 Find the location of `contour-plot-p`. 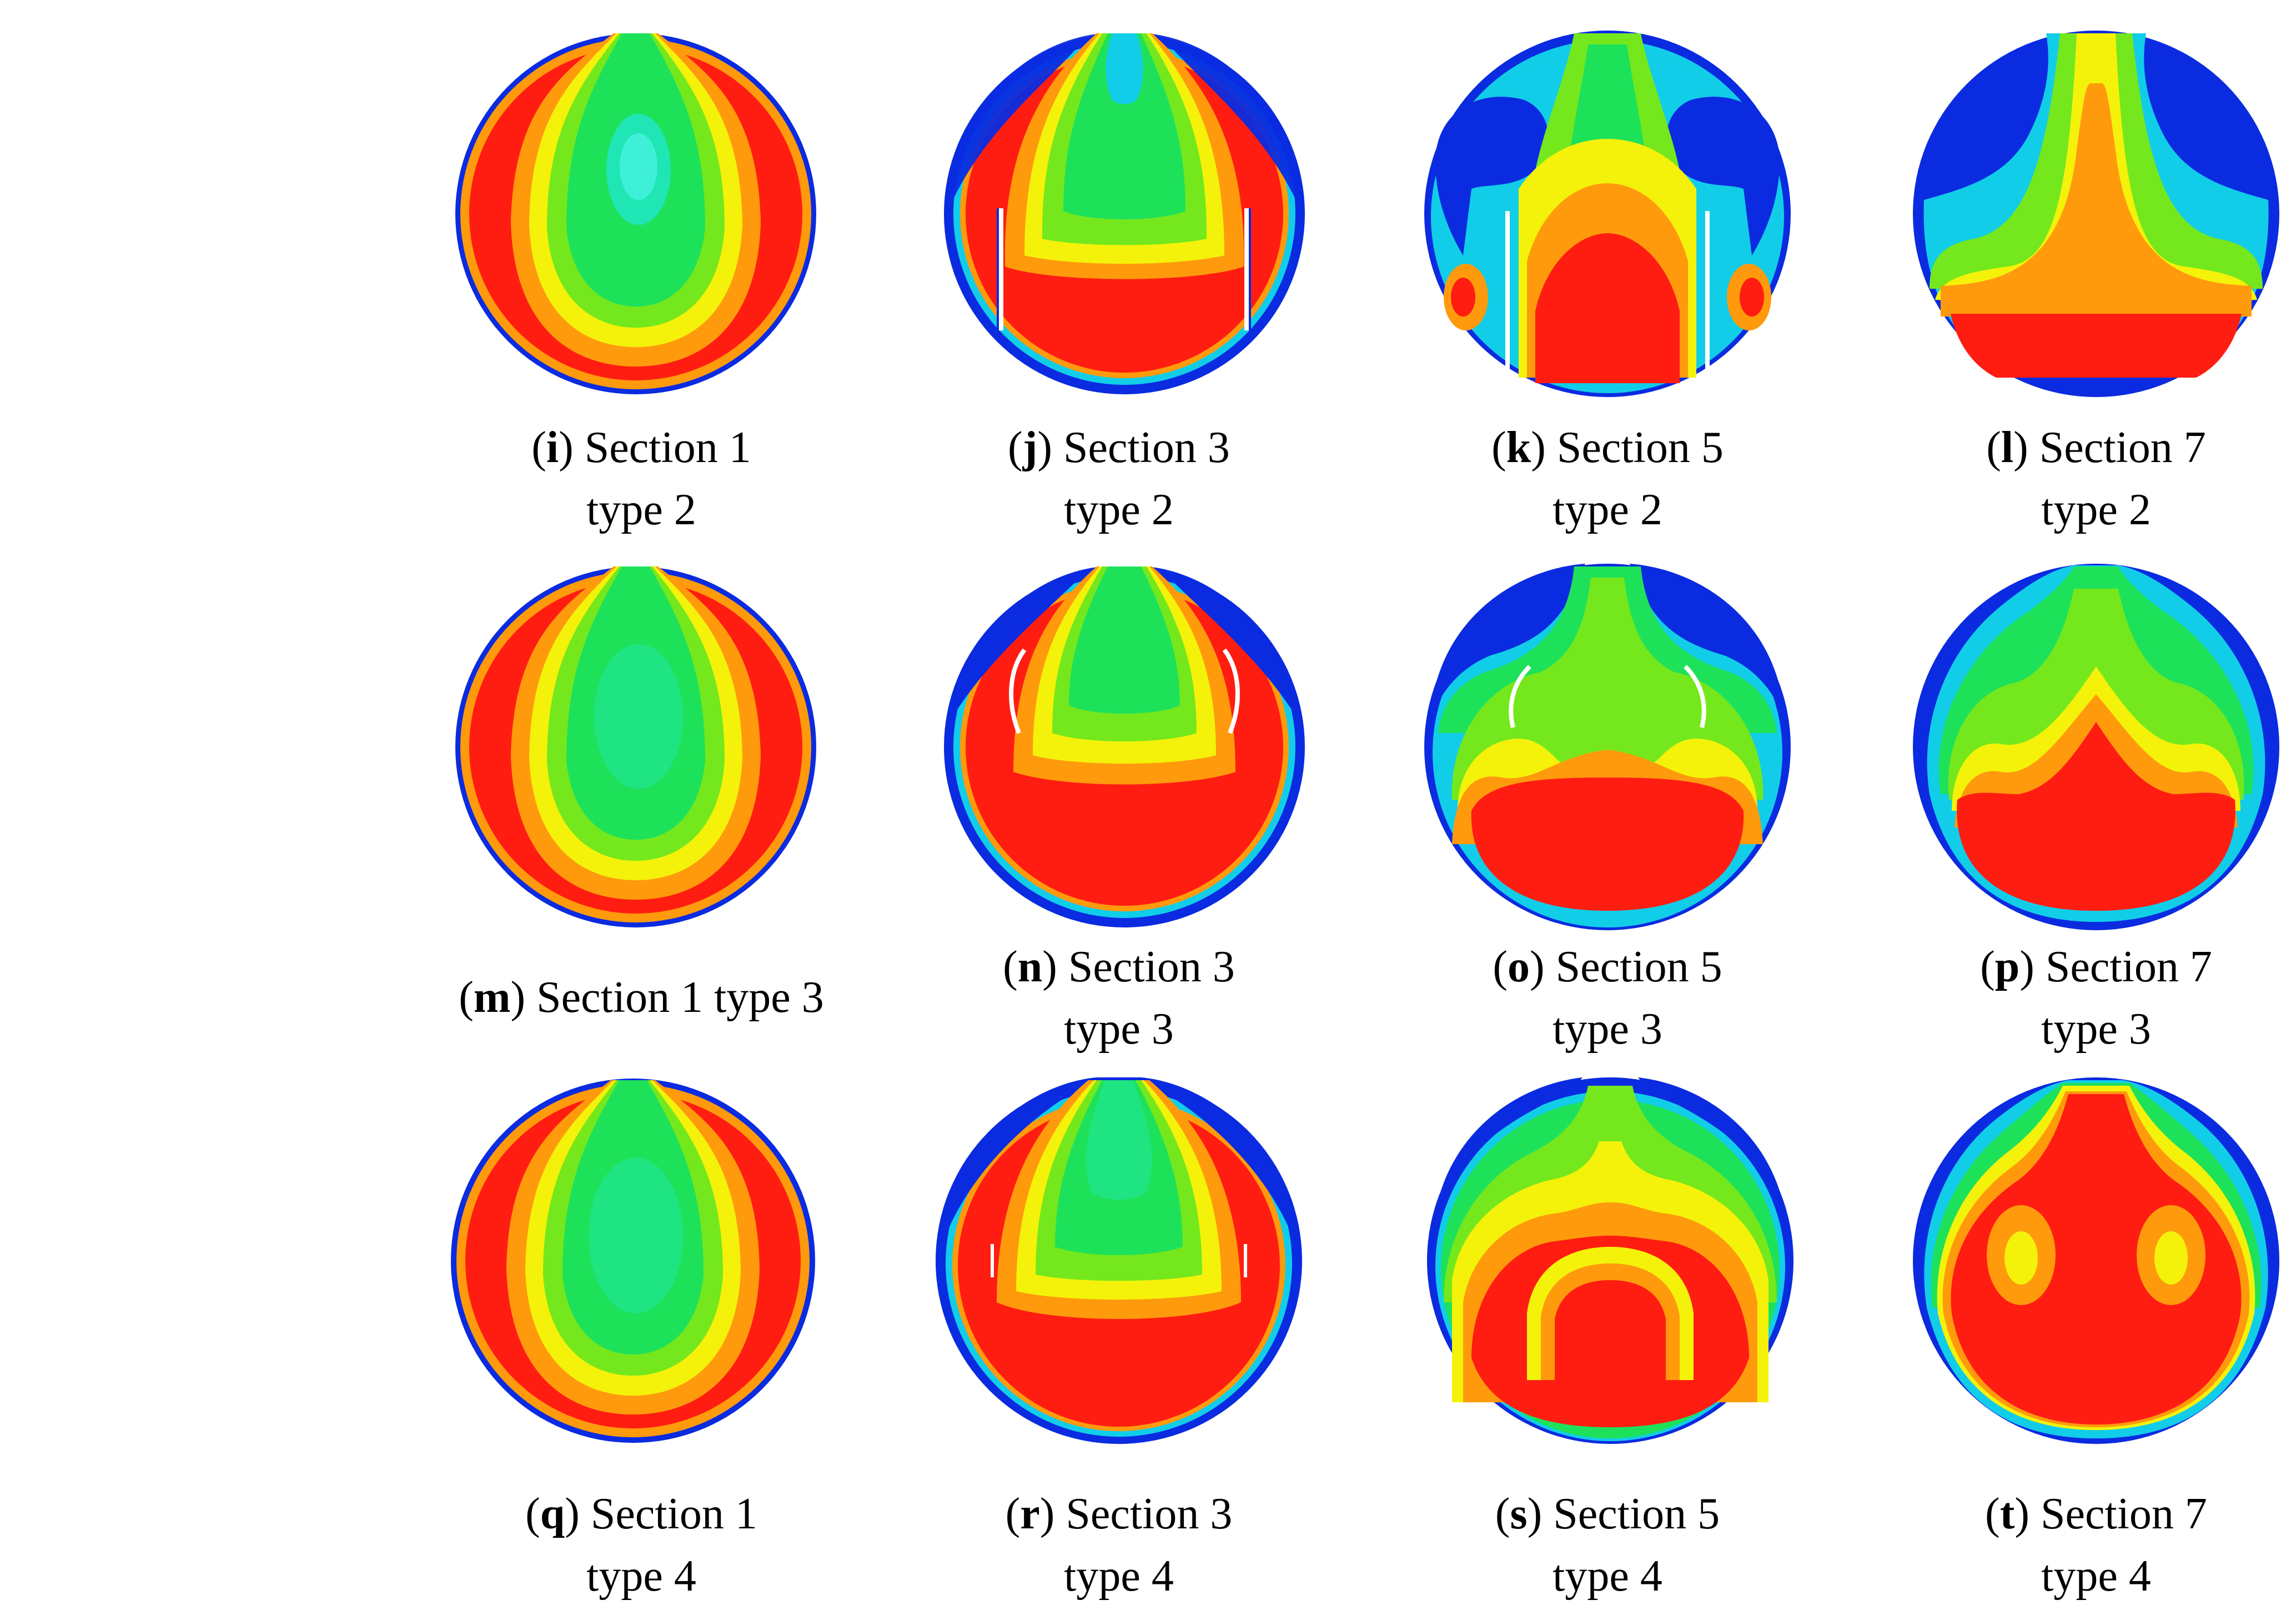

contour-plot-p is located at coordinates (2096, 747).